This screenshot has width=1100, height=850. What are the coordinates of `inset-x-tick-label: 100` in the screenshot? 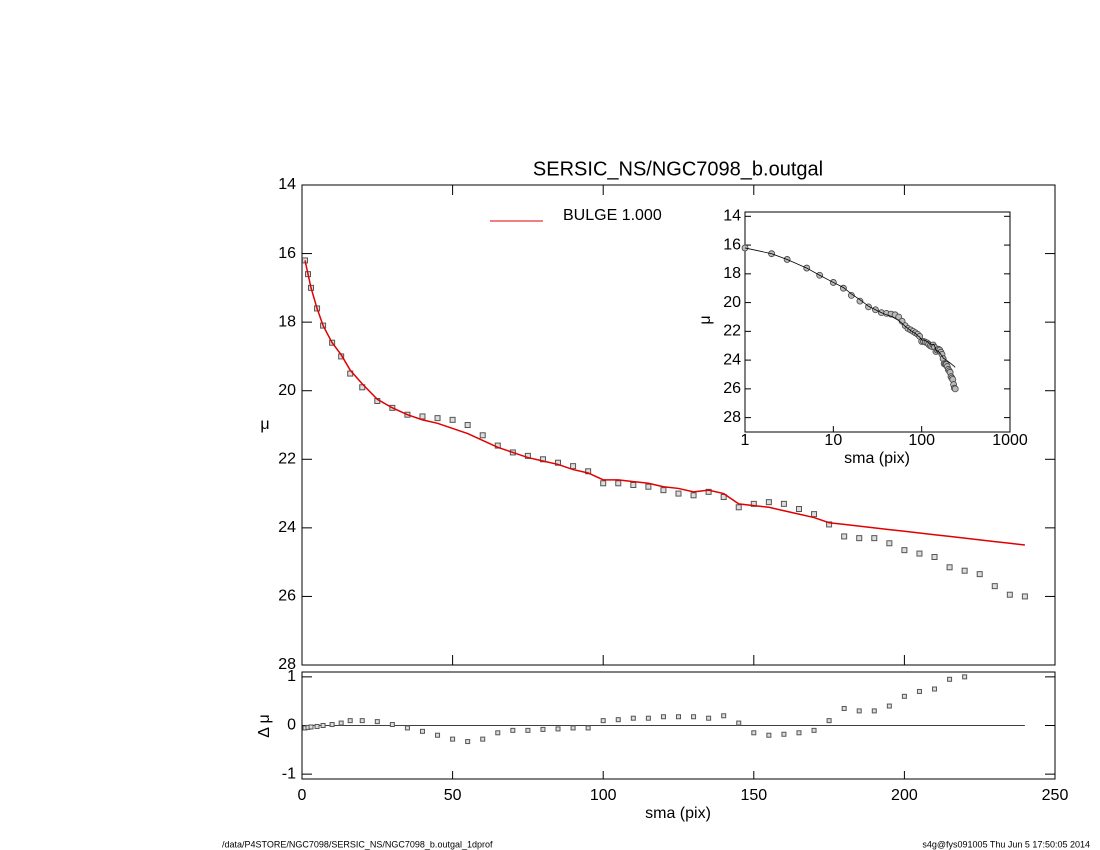 It's located at (921, 440).